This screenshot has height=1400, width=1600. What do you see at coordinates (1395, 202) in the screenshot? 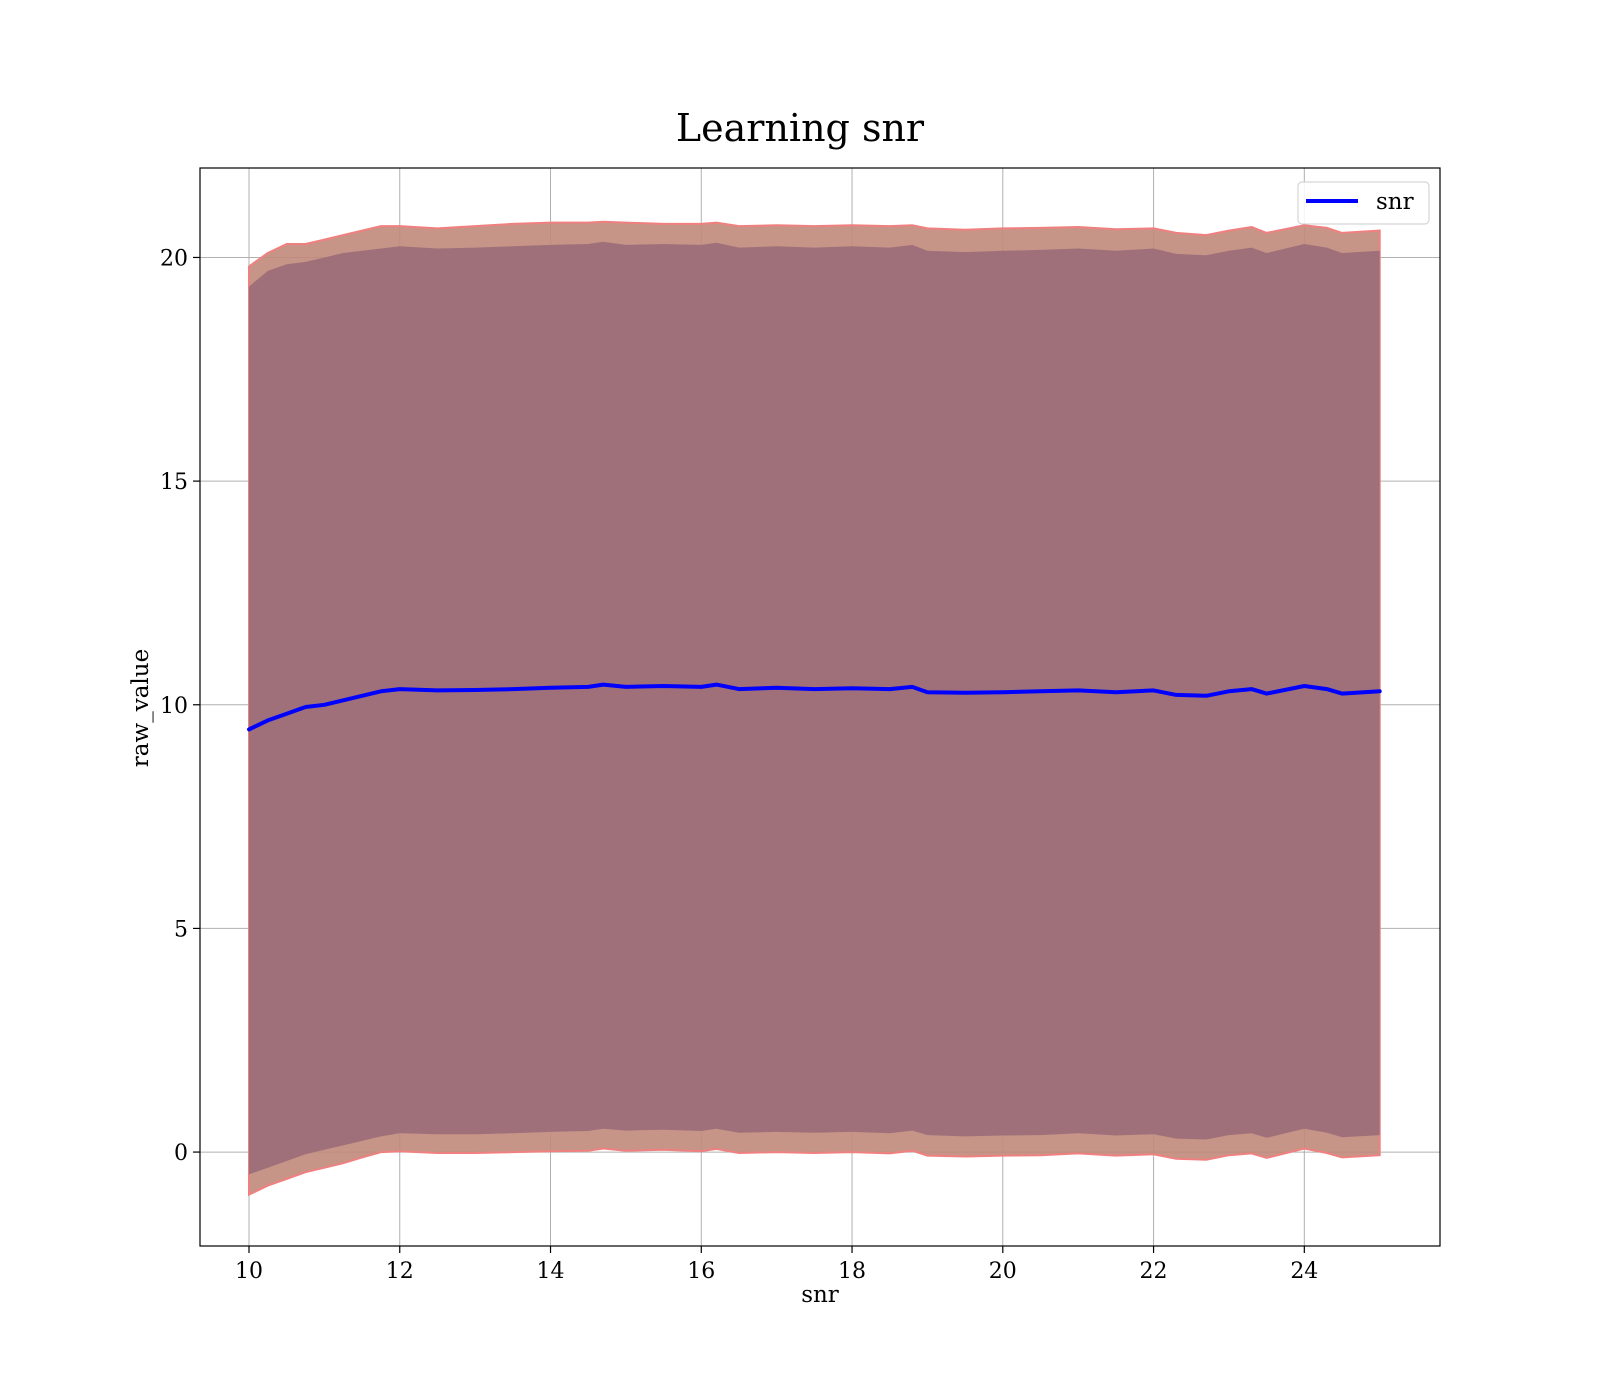
I see `legend-label-snr: snr` at bounding box center [1395, 202].